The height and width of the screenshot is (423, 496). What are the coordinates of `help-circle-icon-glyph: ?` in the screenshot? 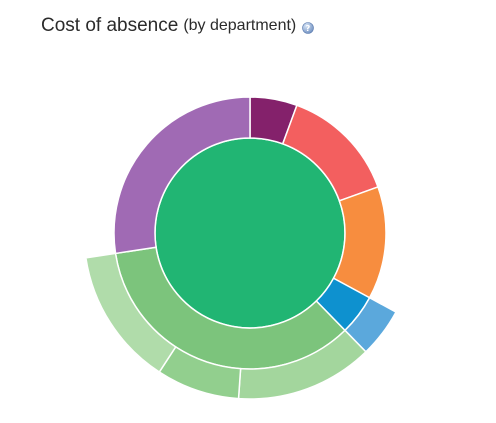 It's located at (308, 28).